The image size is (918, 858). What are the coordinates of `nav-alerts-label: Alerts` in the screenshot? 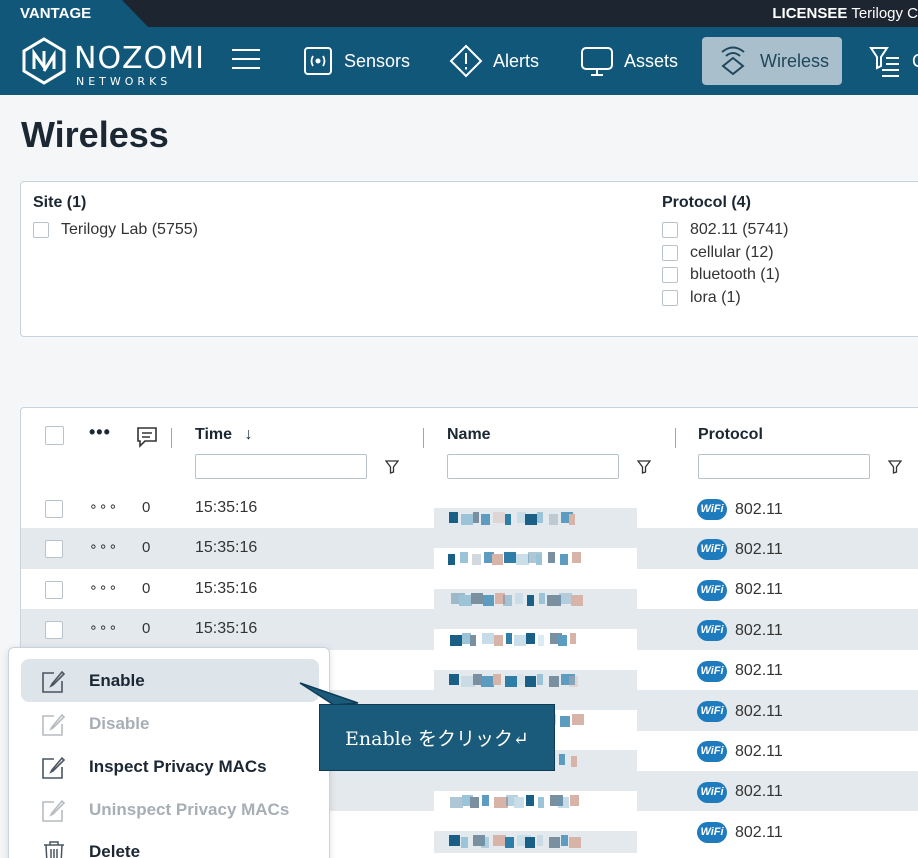 It's located at (516, 60).